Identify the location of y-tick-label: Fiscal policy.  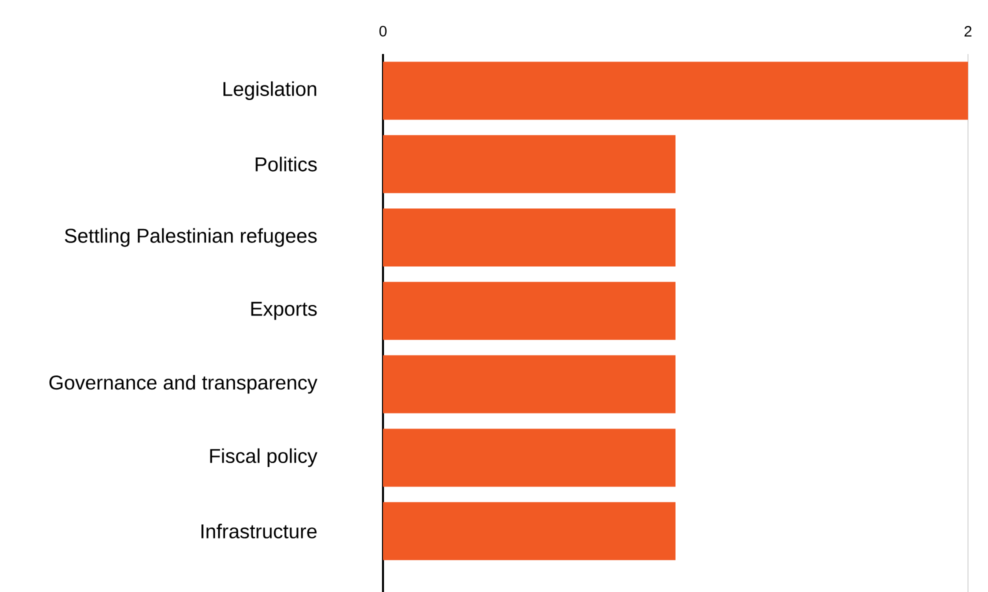
(264, 458).